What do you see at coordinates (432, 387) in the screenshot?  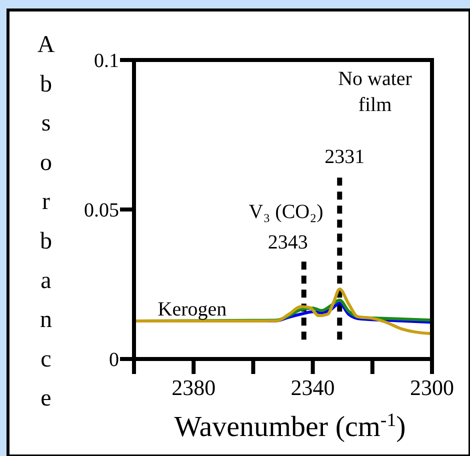 I see `x-tick-label: 2300` at bounding box center [432, 387].